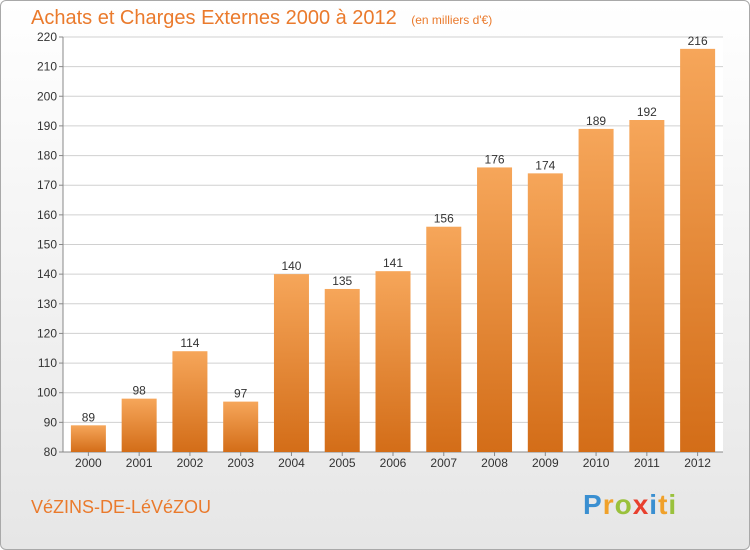 The height and width of the screenshot is (550, 750). Describe the element at coordinates (663, 504) in the screenshot. I see `logo-letter: t` at that location.